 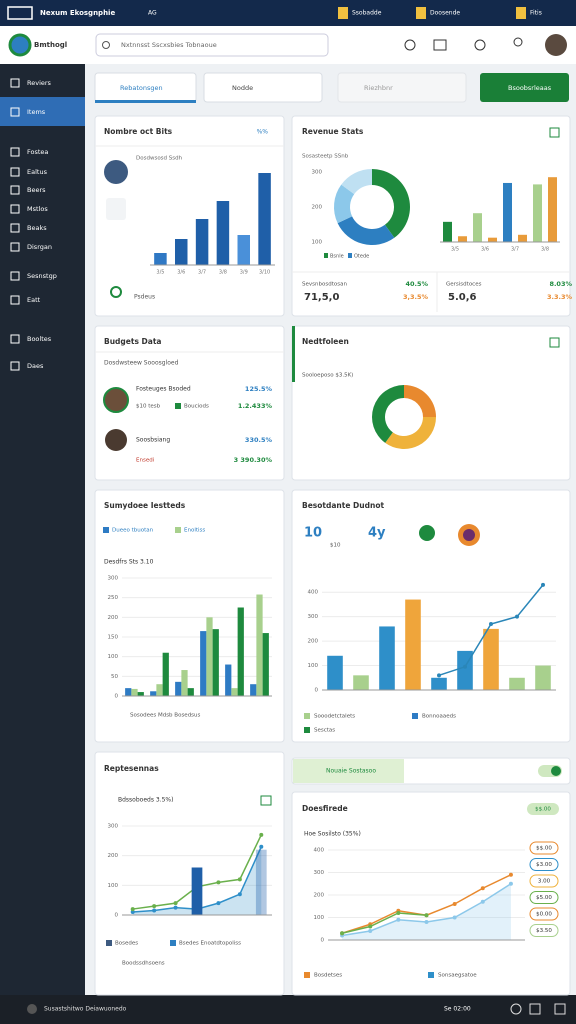 What do you see at coordinates (39, 83) in the screenshot?
I see `nav-item: Reviers` at bounding box center [39, 83].